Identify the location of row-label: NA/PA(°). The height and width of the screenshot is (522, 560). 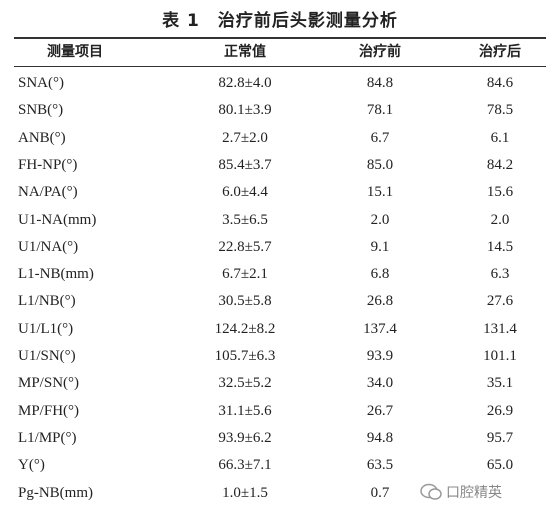
(48, 192).